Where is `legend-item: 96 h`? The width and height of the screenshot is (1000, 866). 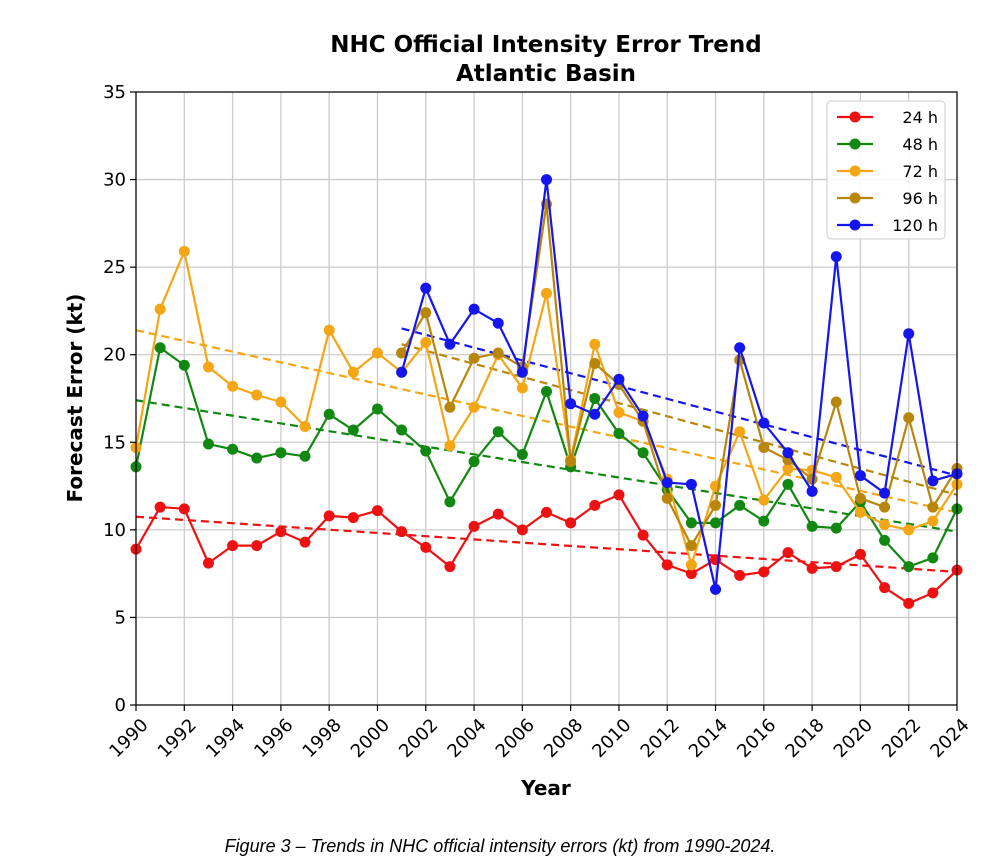 legend-item: 96 h is located at coordinates (887, 198).